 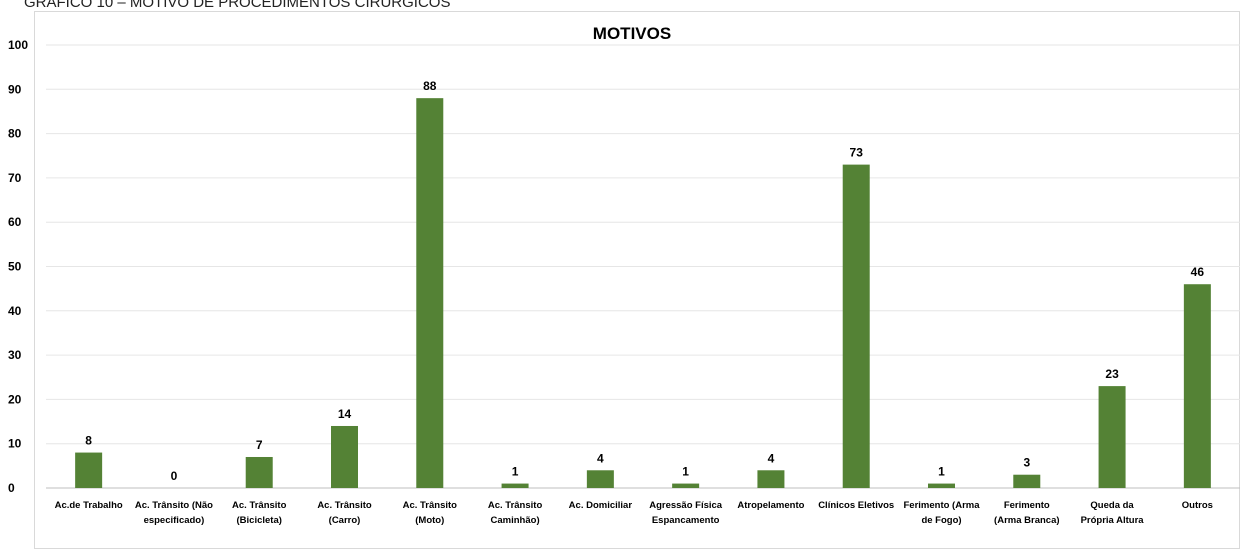 I want to click on data-label: 7, so click(x=259, y=445).